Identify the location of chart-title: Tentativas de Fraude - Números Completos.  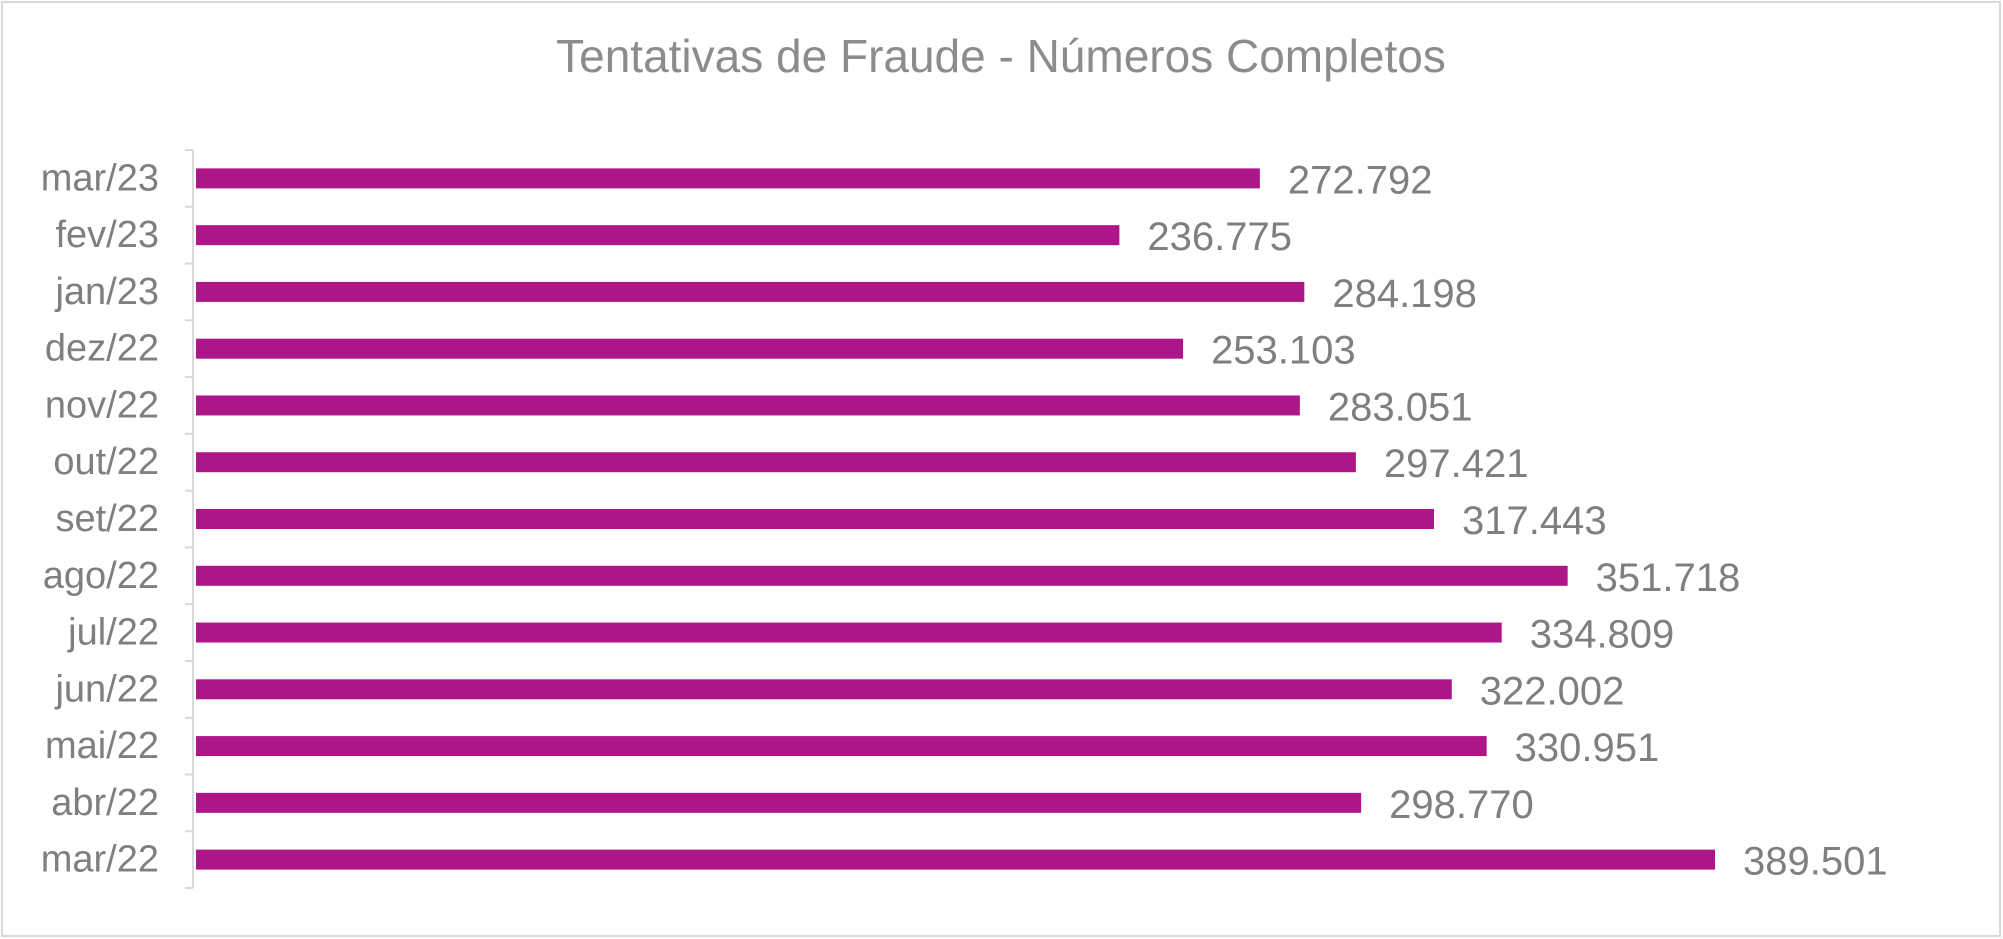
(1001, 56).